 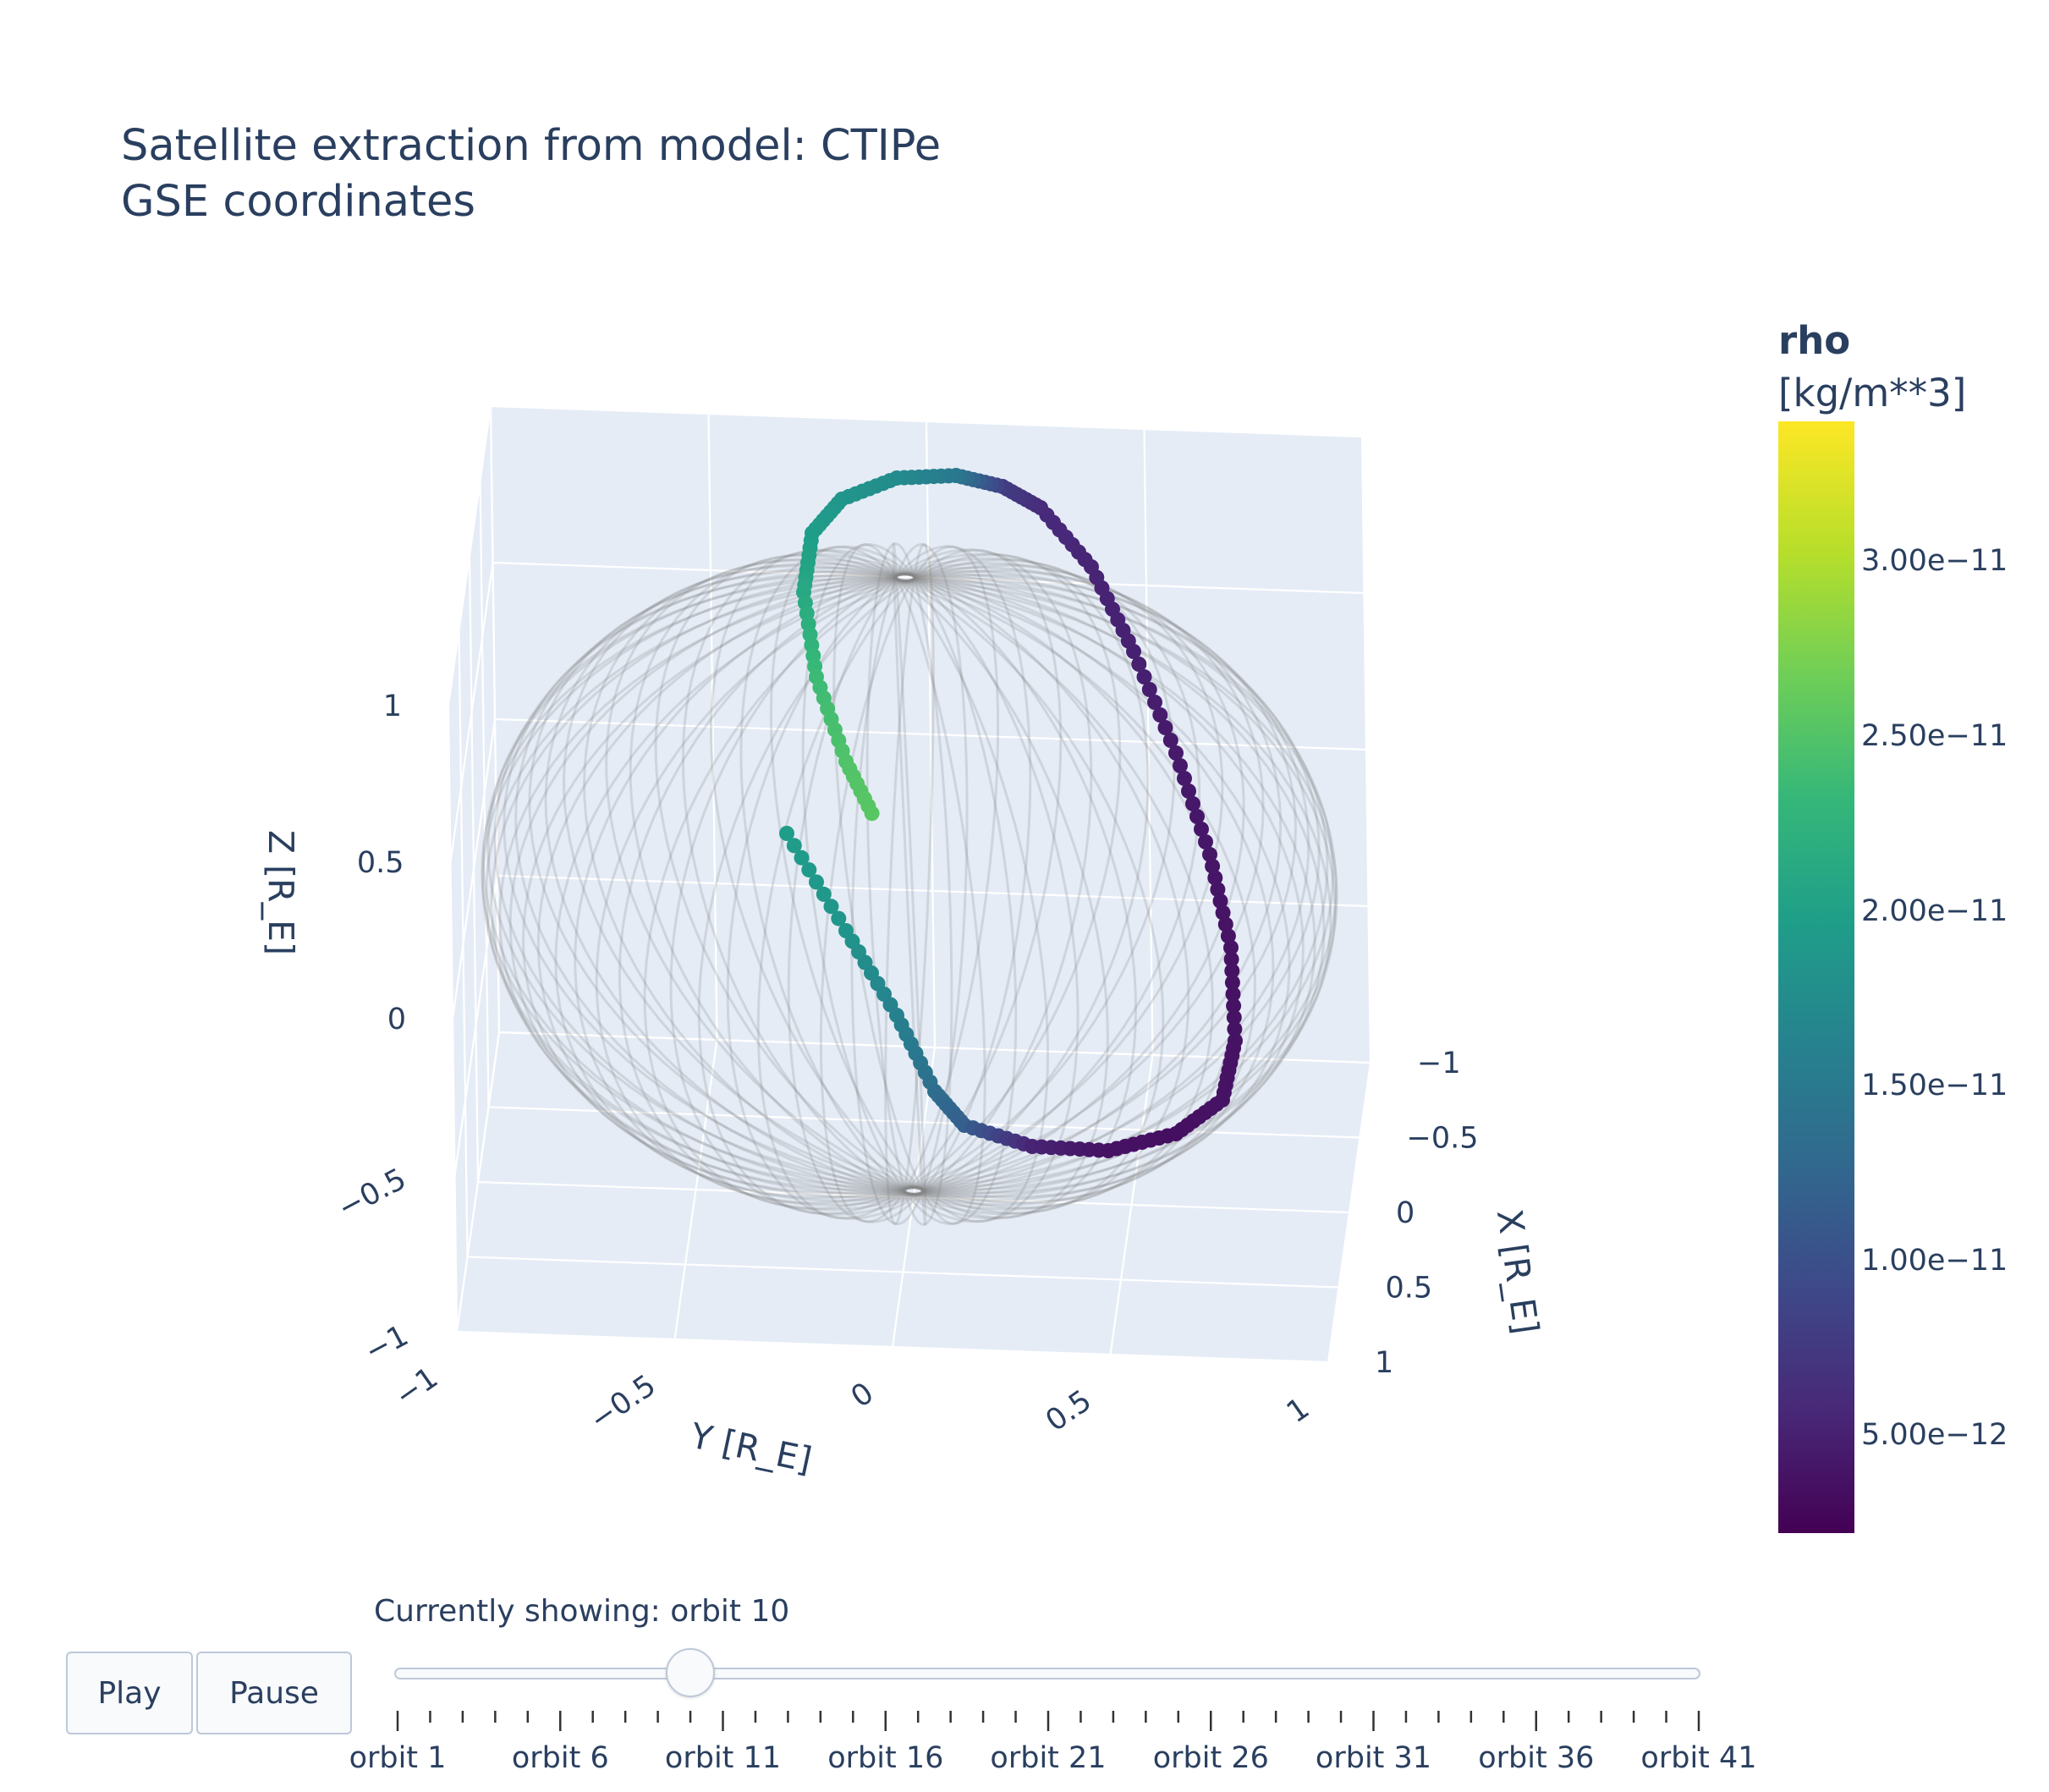 What do you see at coordinates (723, 1758) in the screenshot?
I see `slider-step-label: orbit 11` at bounding box center [723, 1758].